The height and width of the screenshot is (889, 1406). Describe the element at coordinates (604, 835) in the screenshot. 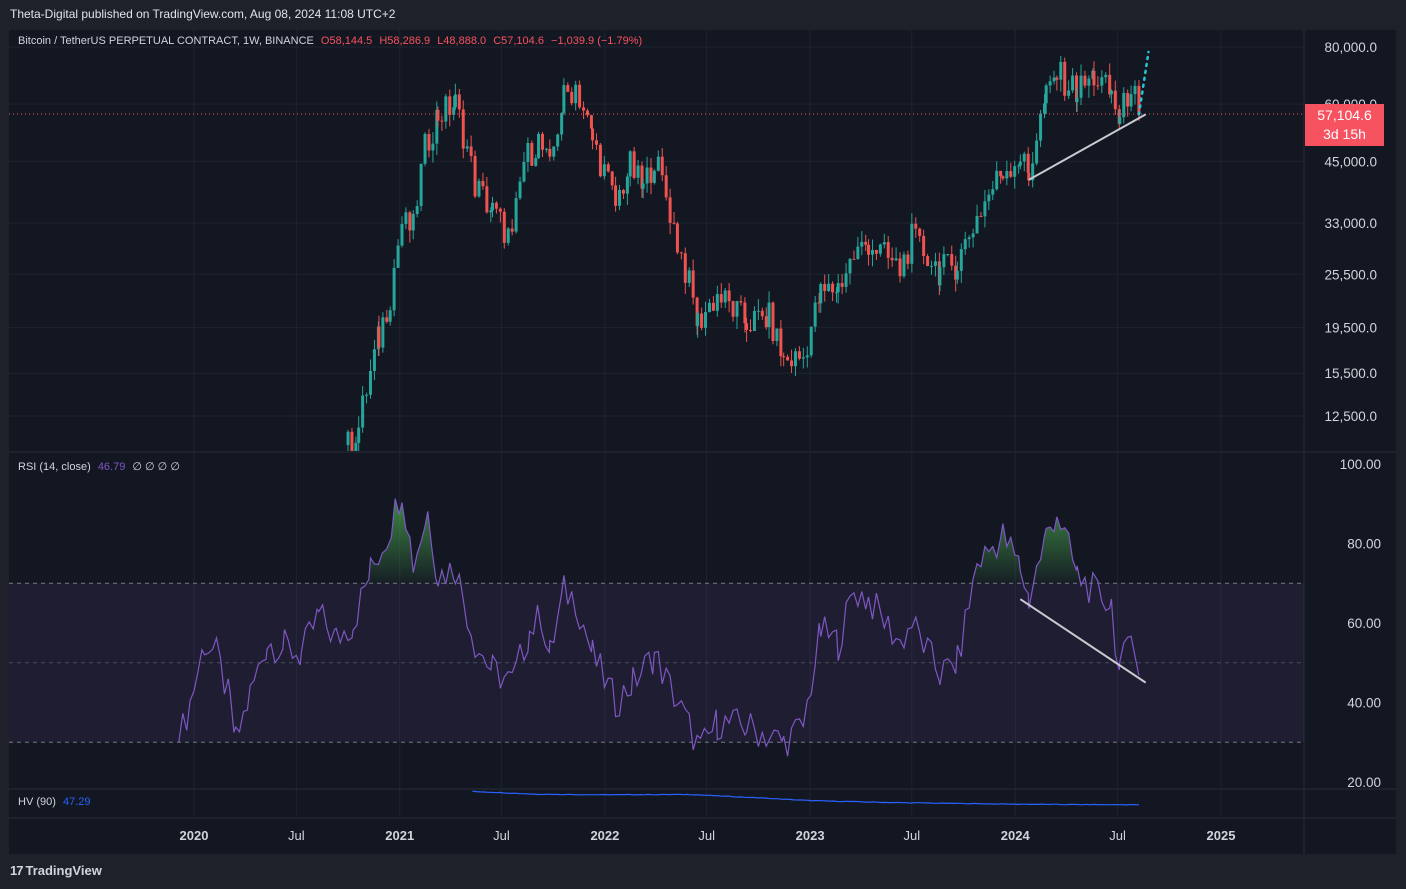

I see `x-tick-label: 2022` at that location.